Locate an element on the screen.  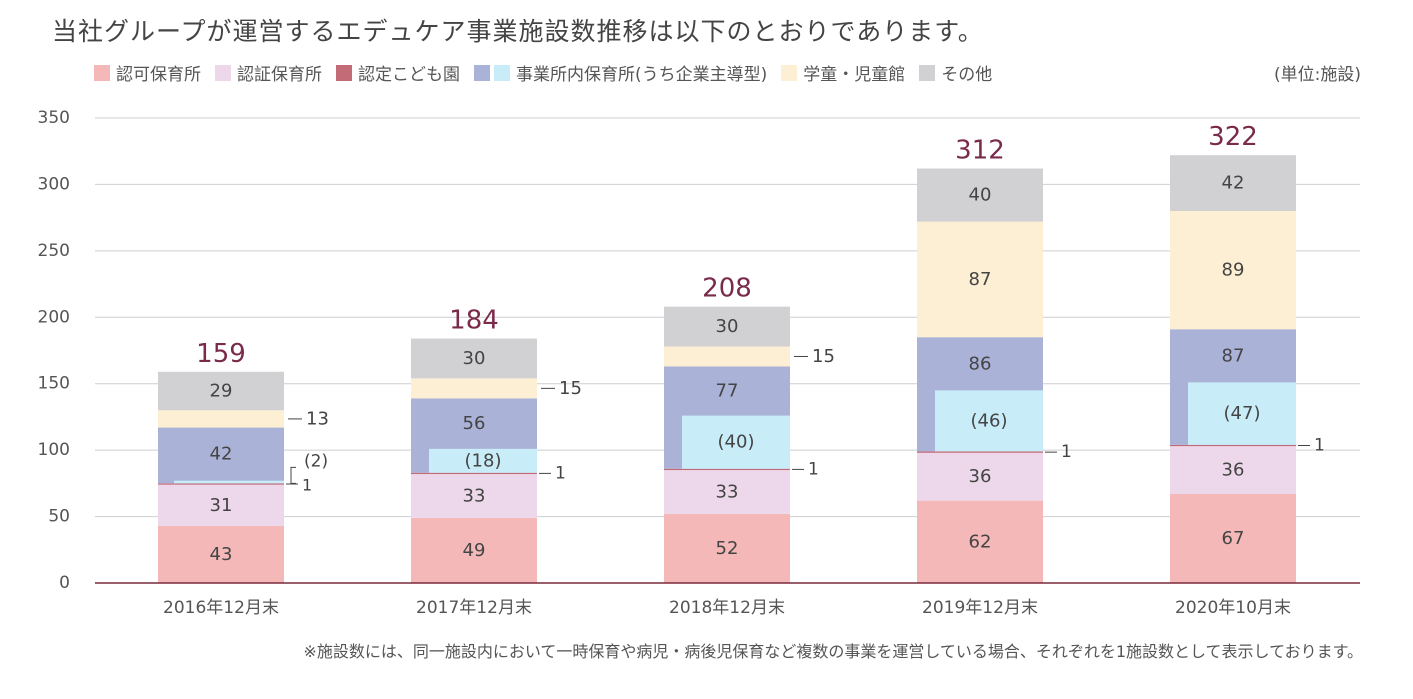
segment-label: 67 is located at coordinates (1233, 538).